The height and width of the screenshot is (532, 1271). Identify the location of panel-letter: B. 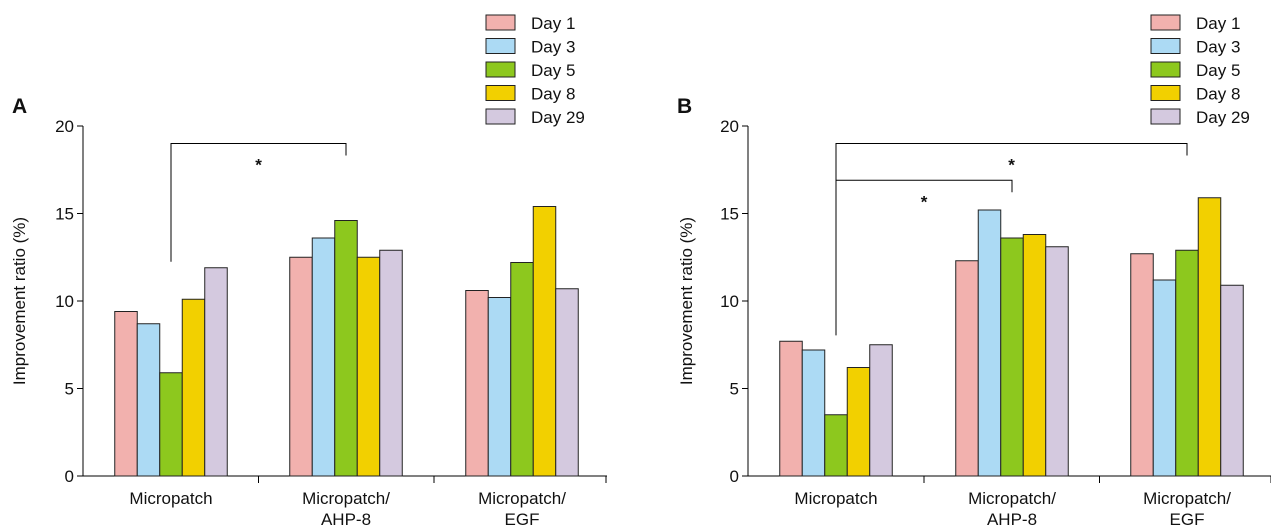
(684, 106).